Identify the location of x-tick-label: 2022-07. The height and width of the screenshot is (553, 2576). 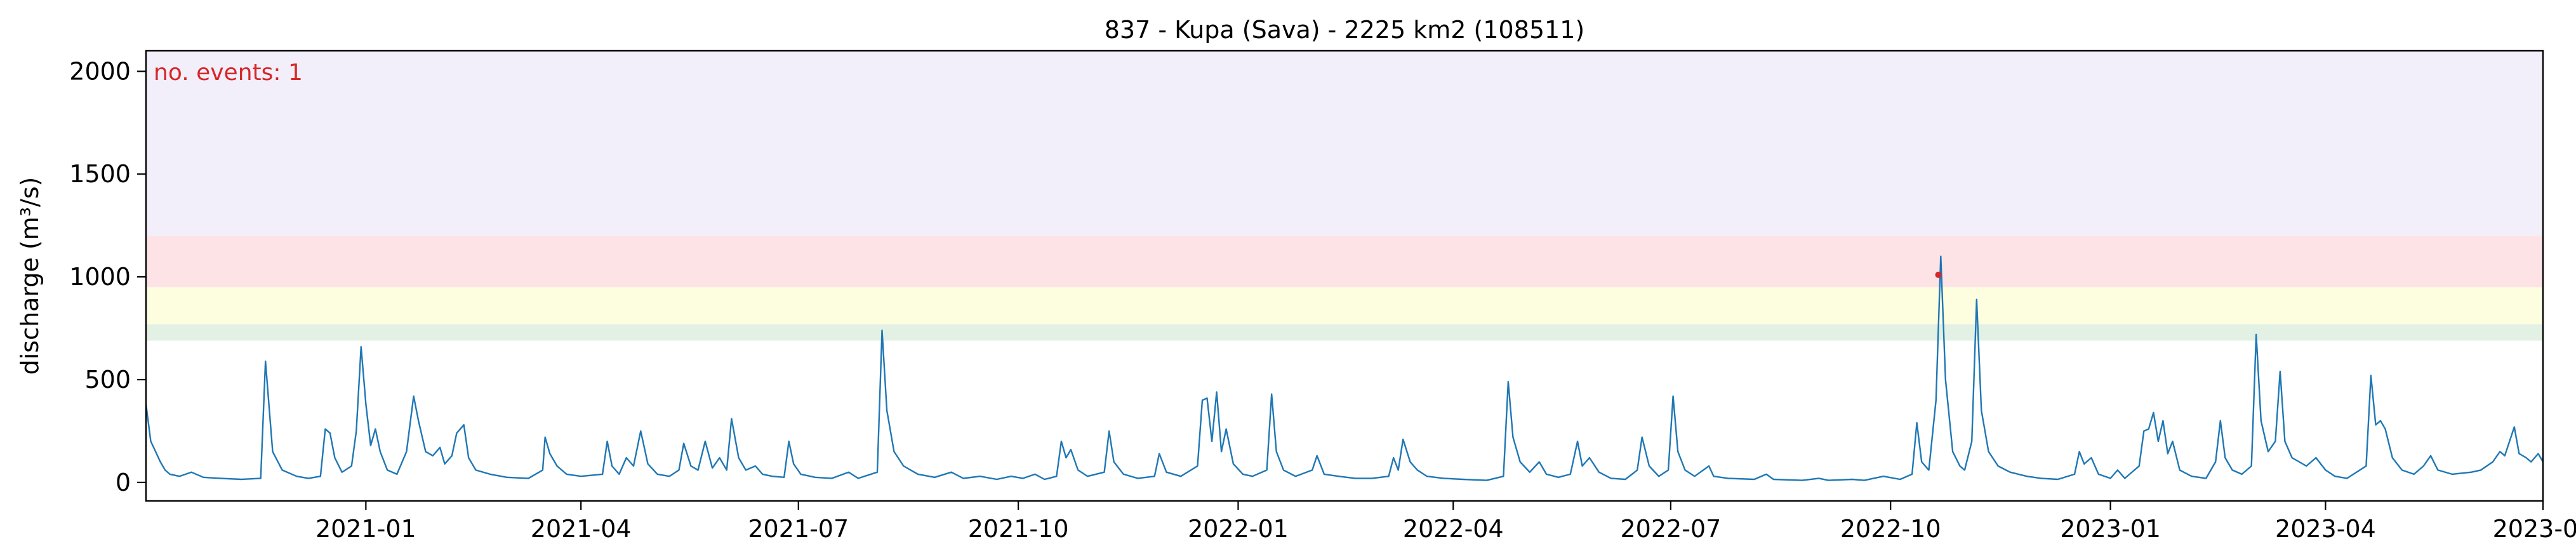
(1670, 529).